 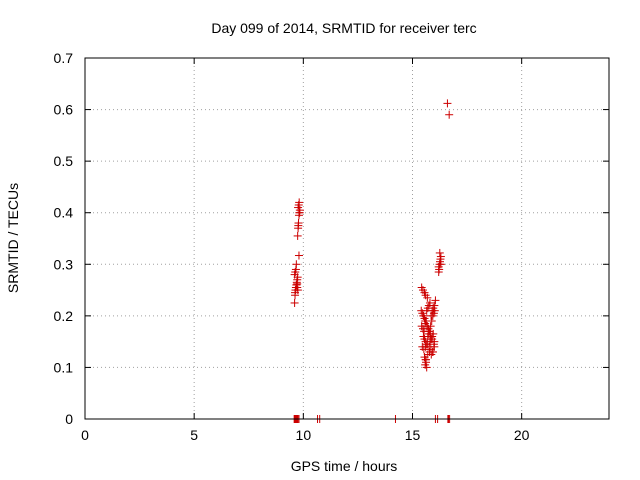 I want to click on y-tick-label: 0.1, so click(x=64, y=367).